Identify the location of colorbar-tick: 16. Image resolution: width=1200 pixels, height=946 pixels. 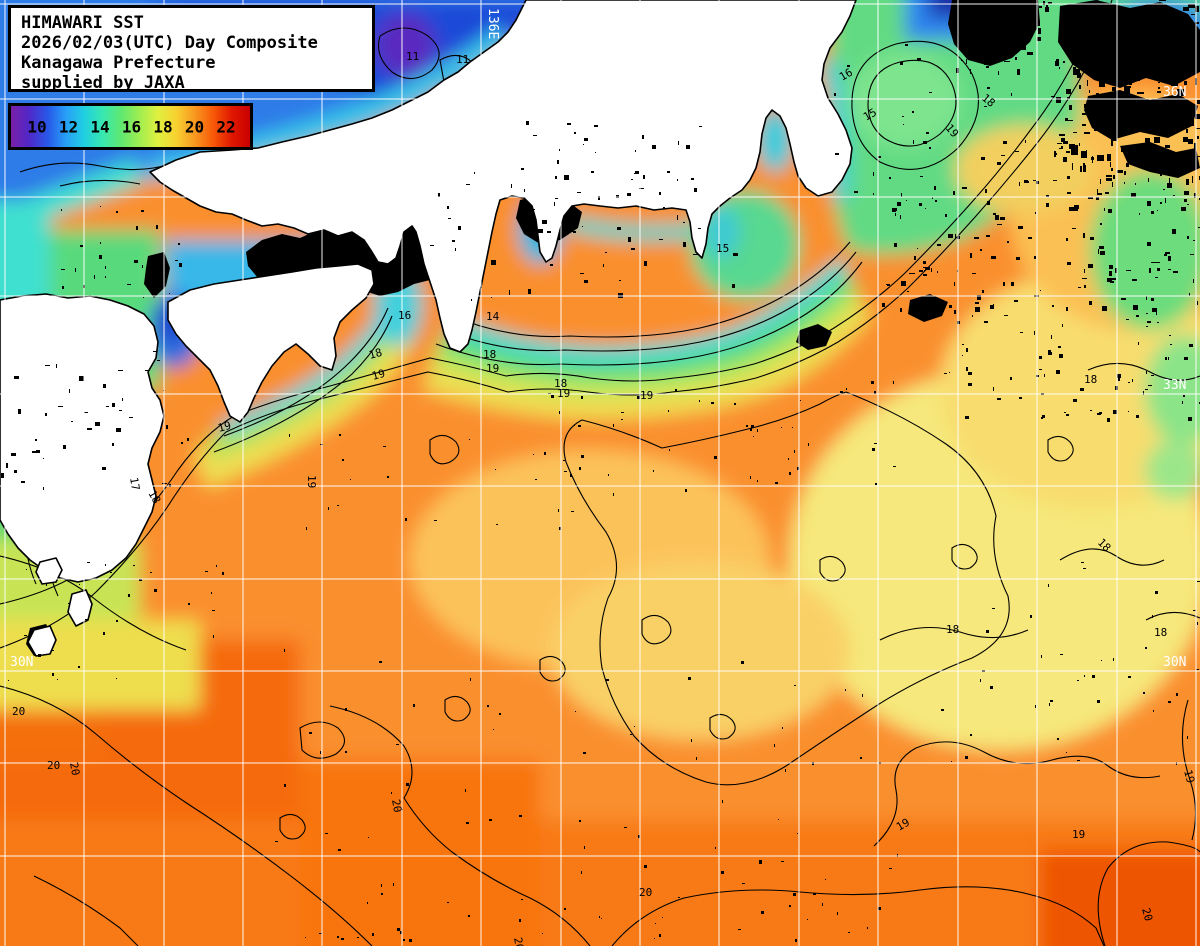
(131, 126).